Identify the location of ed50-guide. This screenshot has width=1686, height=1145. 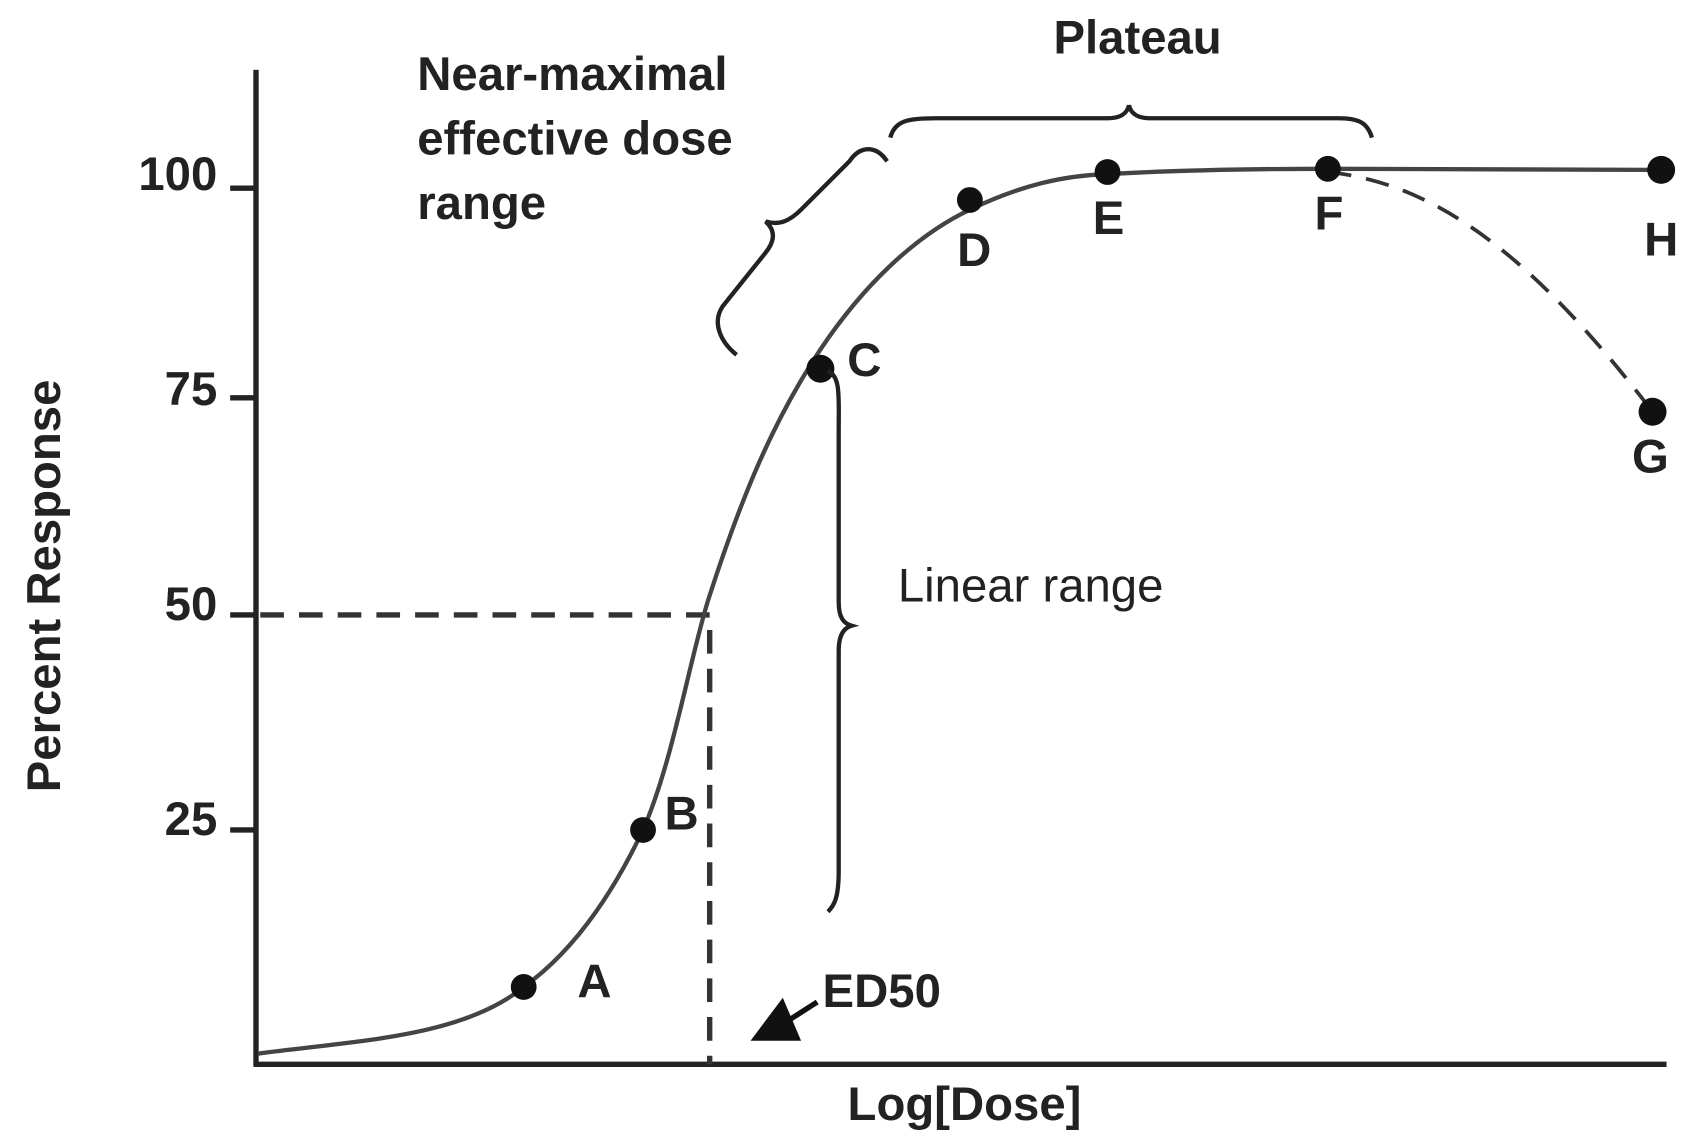
(486, 838).